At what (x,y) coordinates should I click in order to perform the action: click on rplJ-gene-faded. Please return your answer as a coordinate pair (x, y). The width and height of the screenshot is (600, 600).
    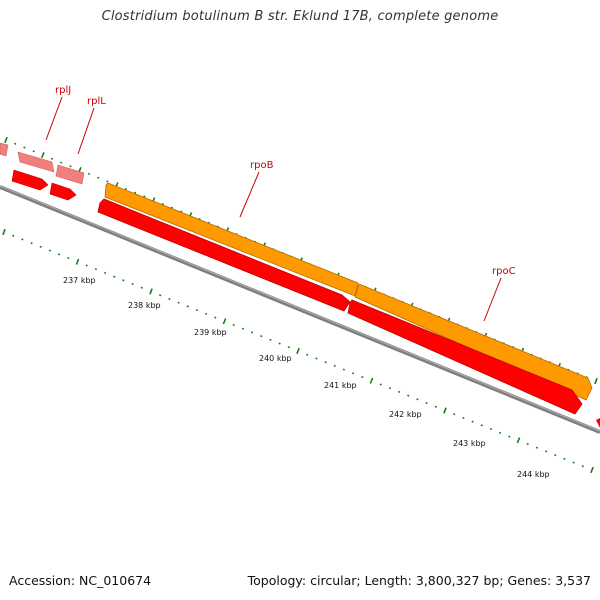
    Looking at the image, I should click on (36, 162).